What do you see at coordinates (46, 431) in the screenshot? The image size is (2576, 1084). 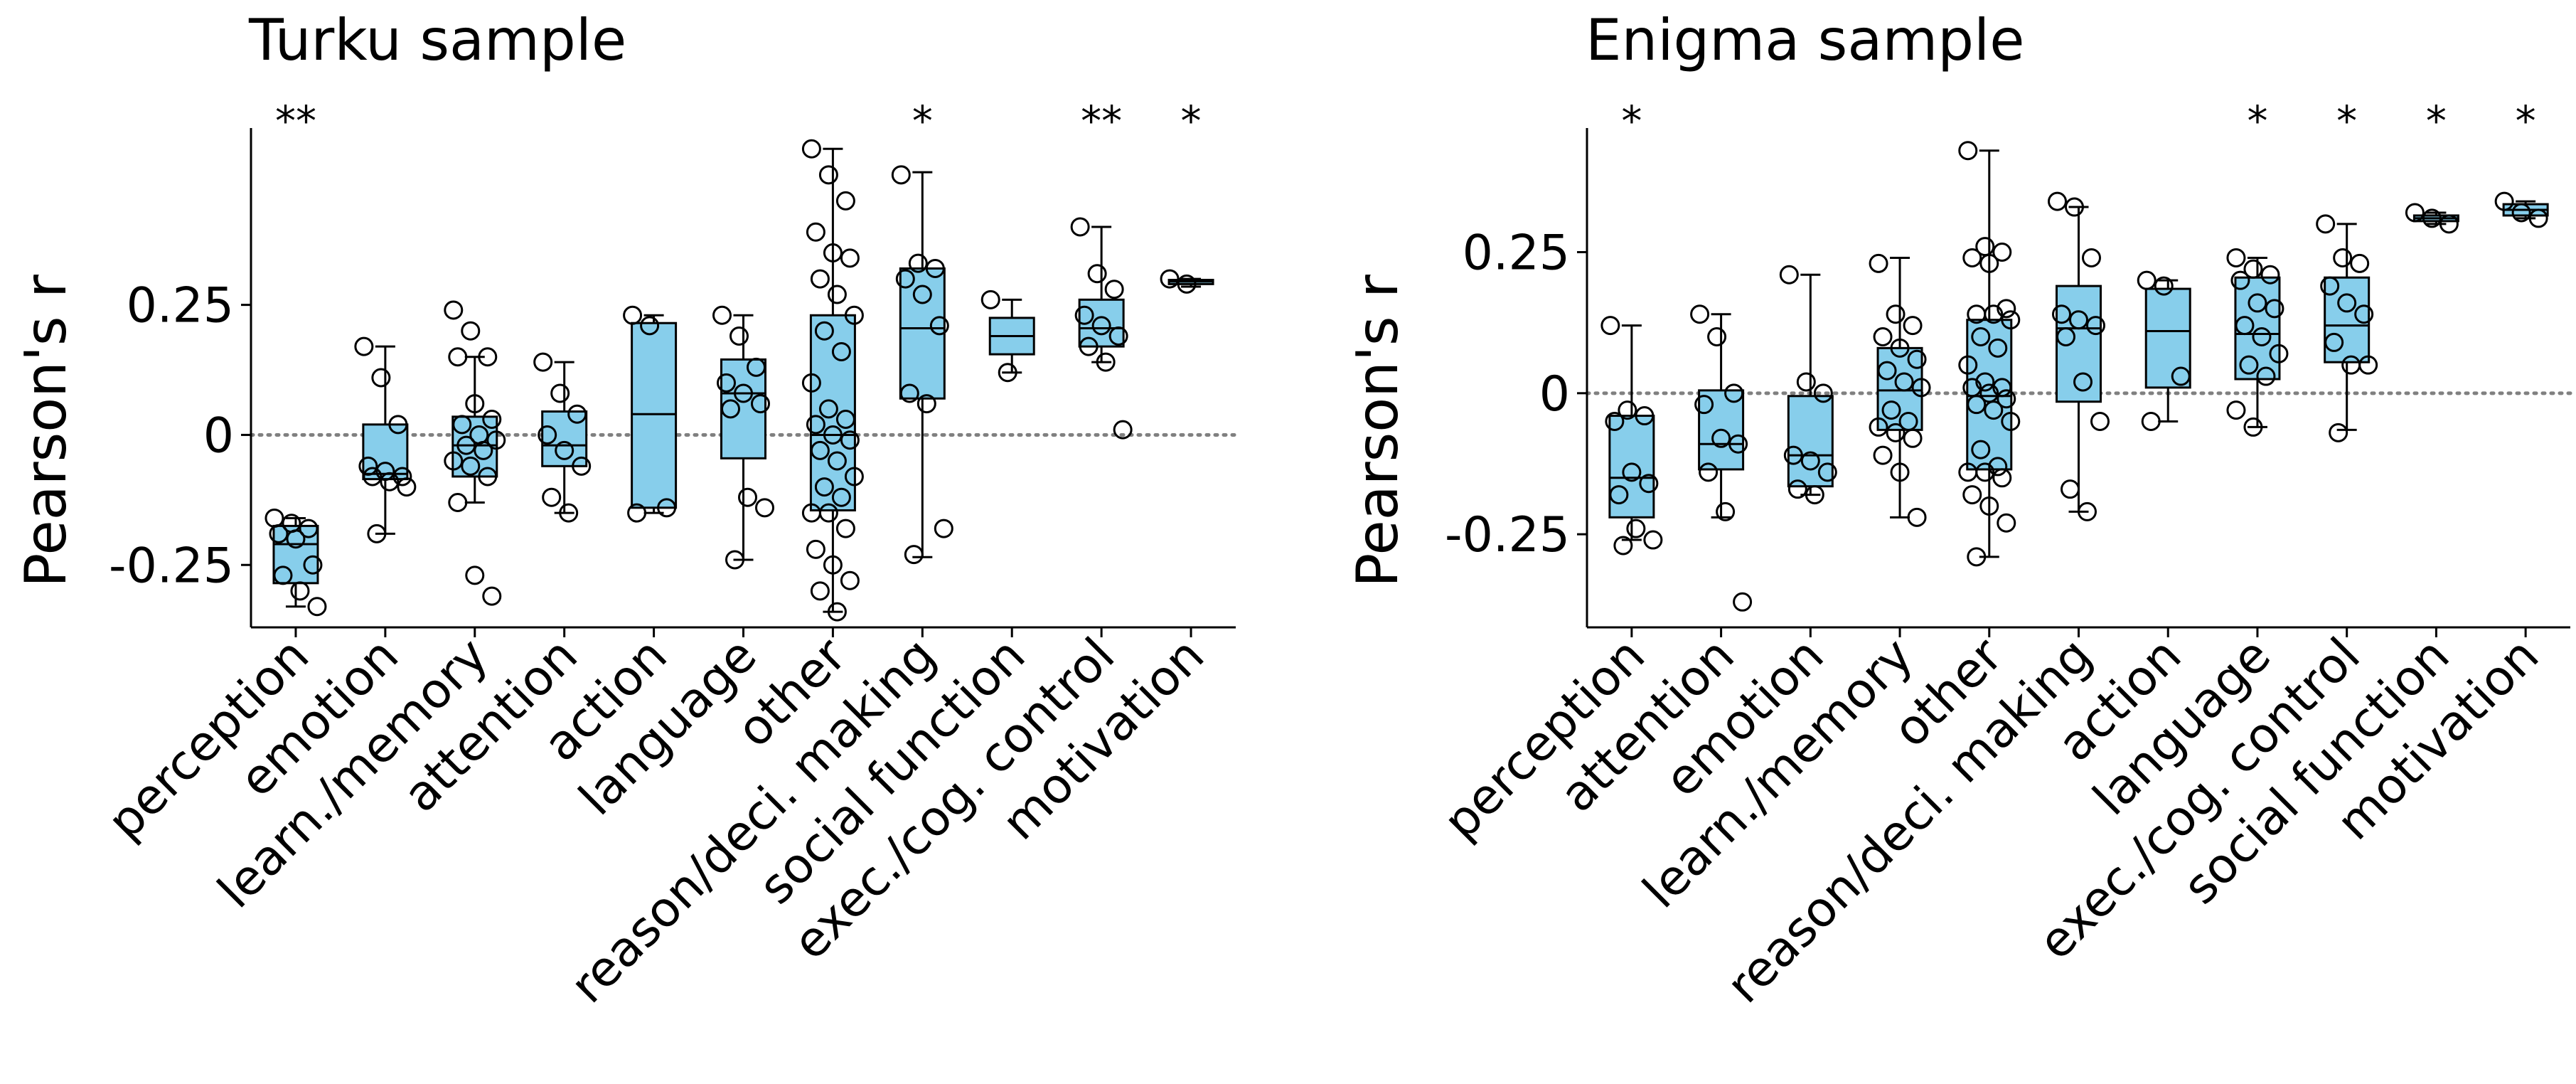 I see `turku-y-axis-label: Pearson's r` at bounding box center [46, 431].